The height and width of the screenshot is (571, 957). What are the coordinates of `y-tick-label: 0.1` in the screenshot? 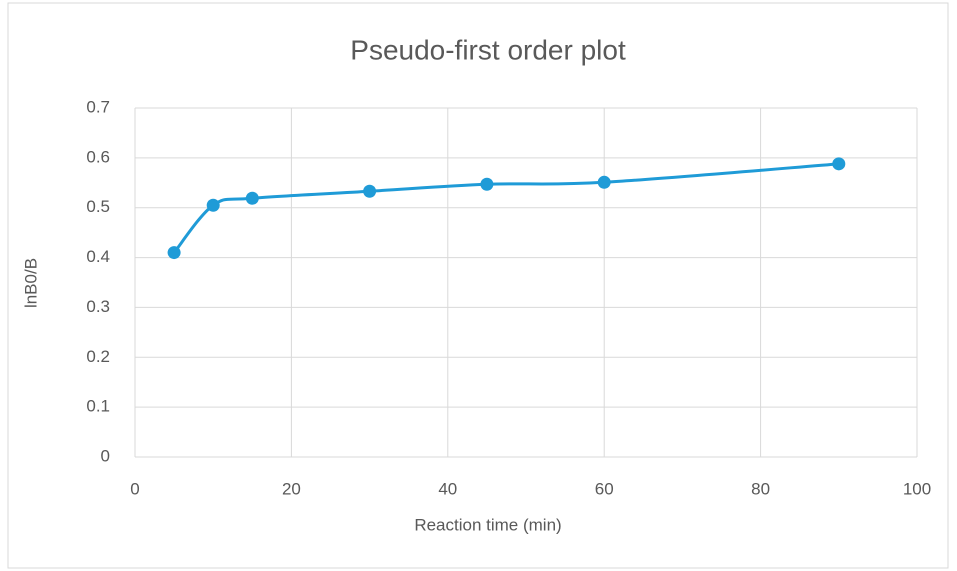 It's located at (98, 406).